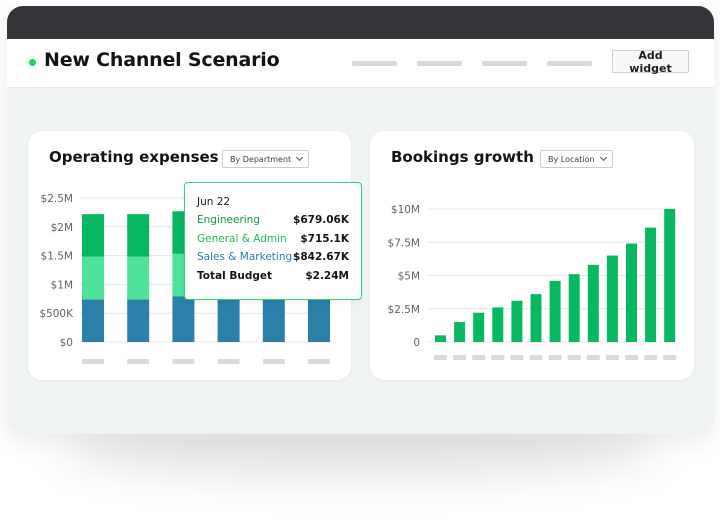  Describe the element at coordinates (462, 157) in the screenshot. I see `bookings-growth-title: Bookings growth` at that location.